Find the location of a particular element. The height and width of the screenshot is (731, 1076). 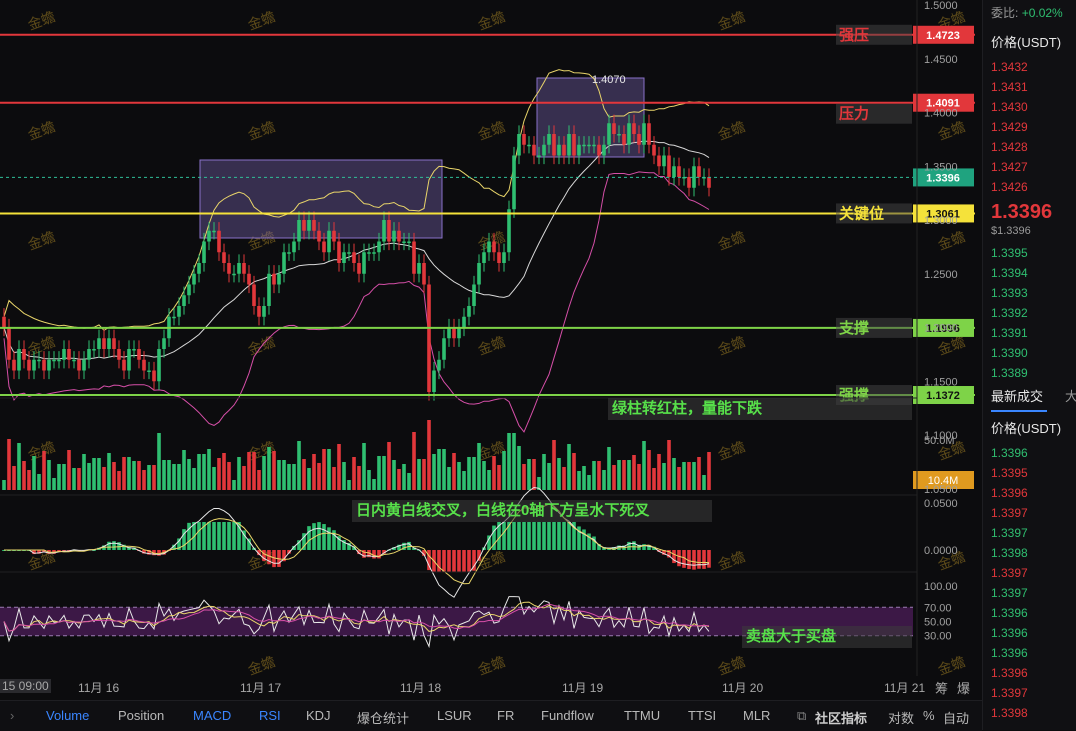

collapse-icon: › is located at coordinates (12, 715).